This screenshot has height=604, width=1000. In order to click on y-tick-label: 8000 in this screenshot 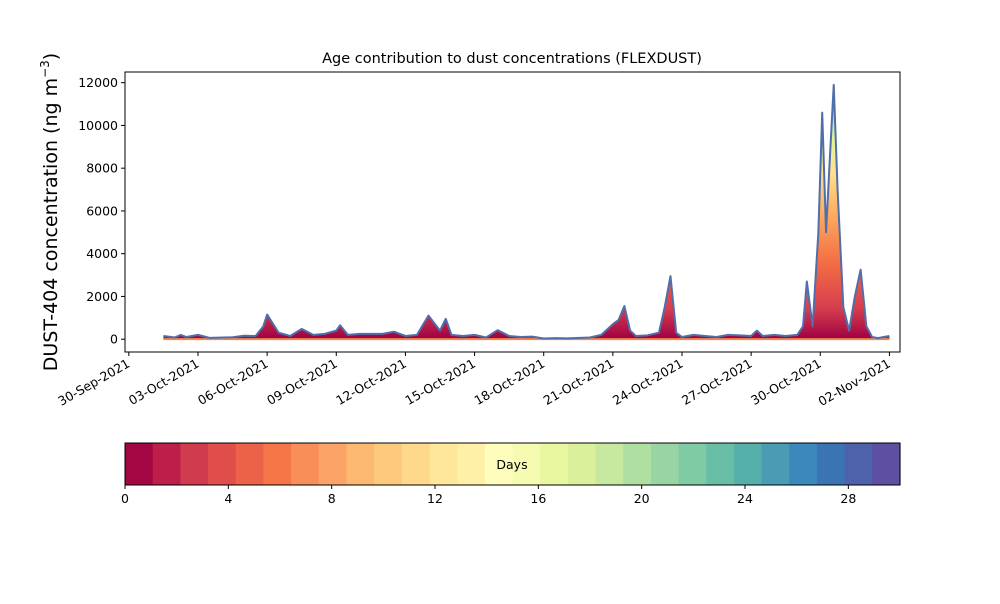, I will do `click(102, 168)`.